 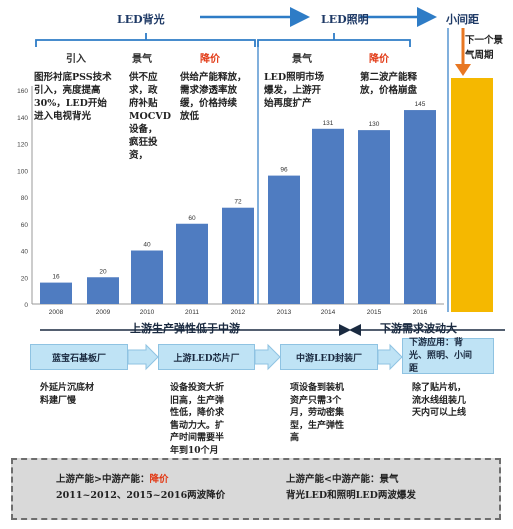 I want to click on summary-line-2: 2011~2012、2015~2016两波降价, so click(x=141, y=495).